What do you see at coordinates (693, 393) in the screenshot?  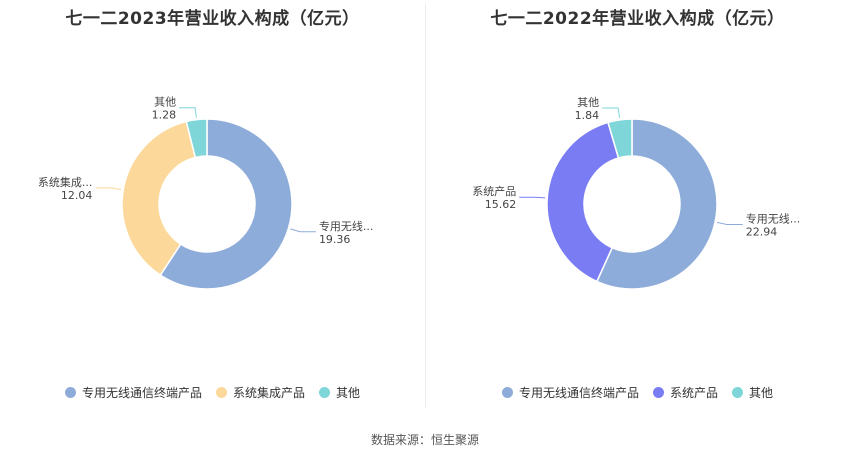 I see `legend-label: 系统产品` at bounding box center [693, 393].